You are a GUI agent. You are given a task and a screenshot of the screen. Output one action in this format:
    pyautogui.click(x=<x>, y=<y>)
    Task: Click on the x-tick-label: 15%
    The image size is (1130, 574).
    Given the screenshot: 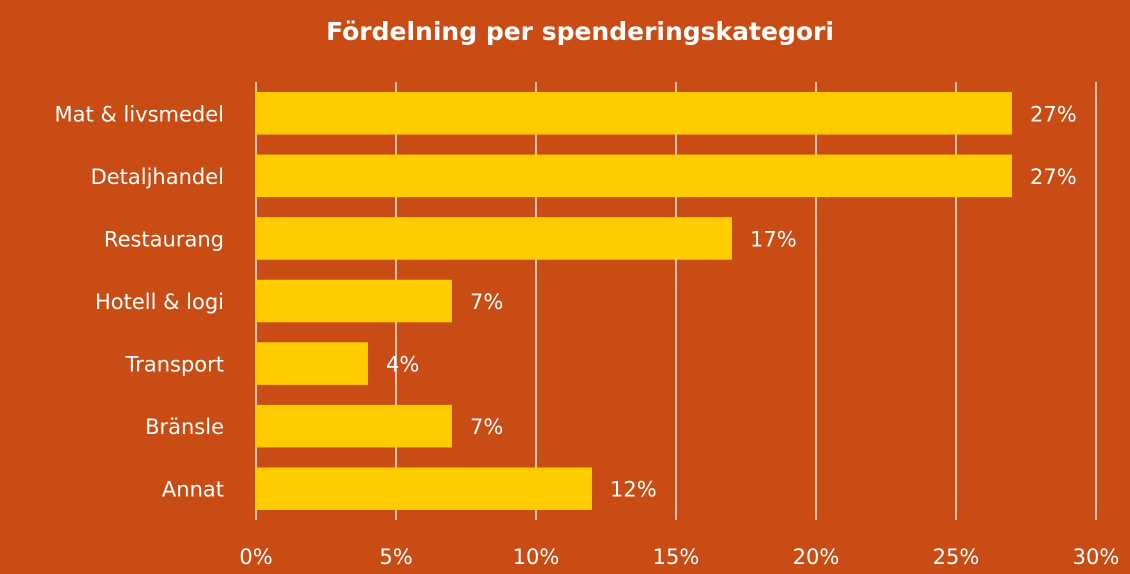 What is the action you would take?
    pyautogui.click(x=676, y=557)
    